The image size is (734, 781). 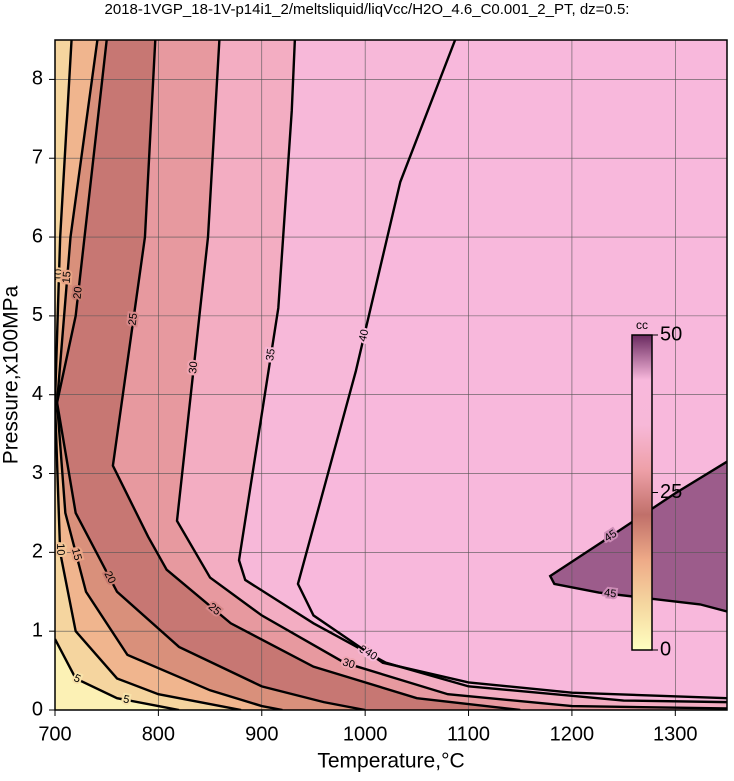 What do you see at coordinates (37, 158) in the screenshot?
I see `y-tick-label: 7` at bounding box center [37, 158].